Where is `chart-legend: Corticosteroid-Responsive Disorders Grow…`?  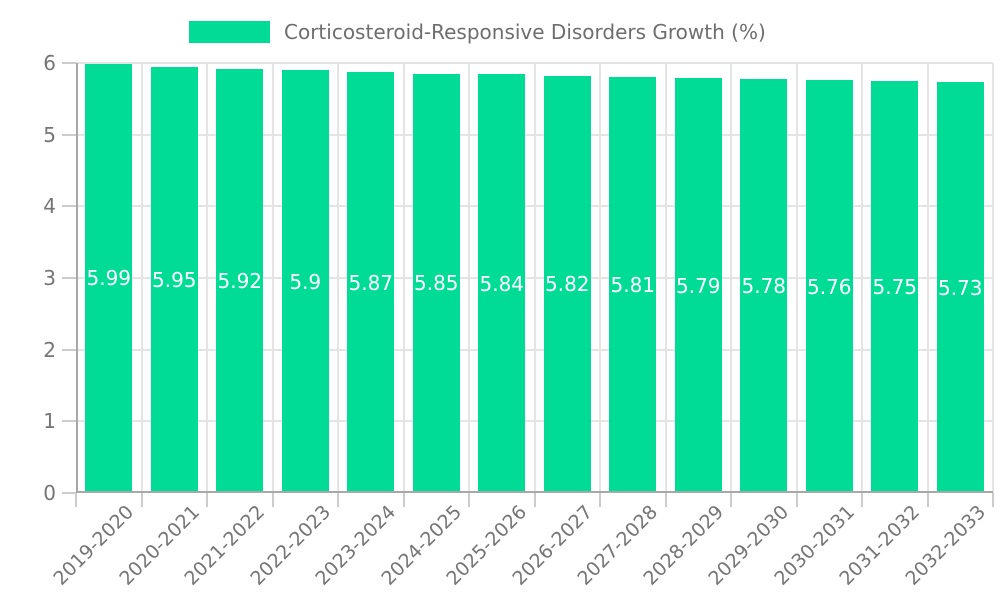 chart-legend: Corticosteroid-Responsive Disorders Grow… is located at coordinates (477, 32).